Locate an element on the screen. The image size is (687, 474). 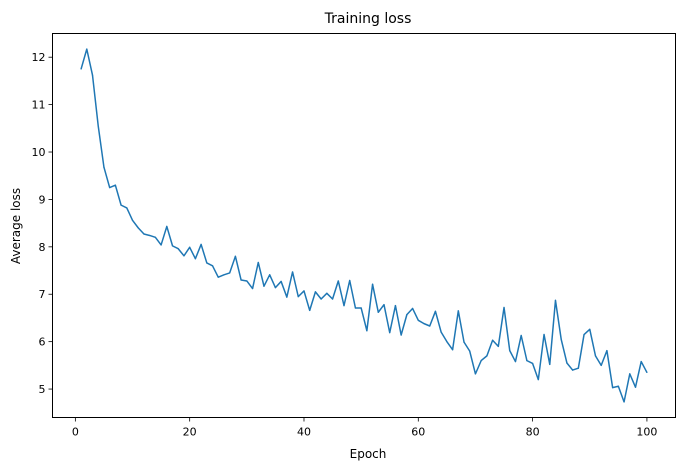
y-tick-label: 10 is located at coordinates (39, 152).